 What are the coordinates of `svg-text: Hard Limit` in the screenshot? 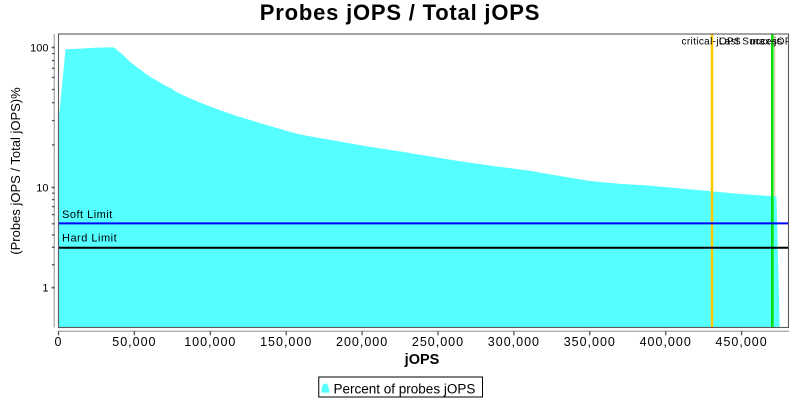 It's located at (89, 239).